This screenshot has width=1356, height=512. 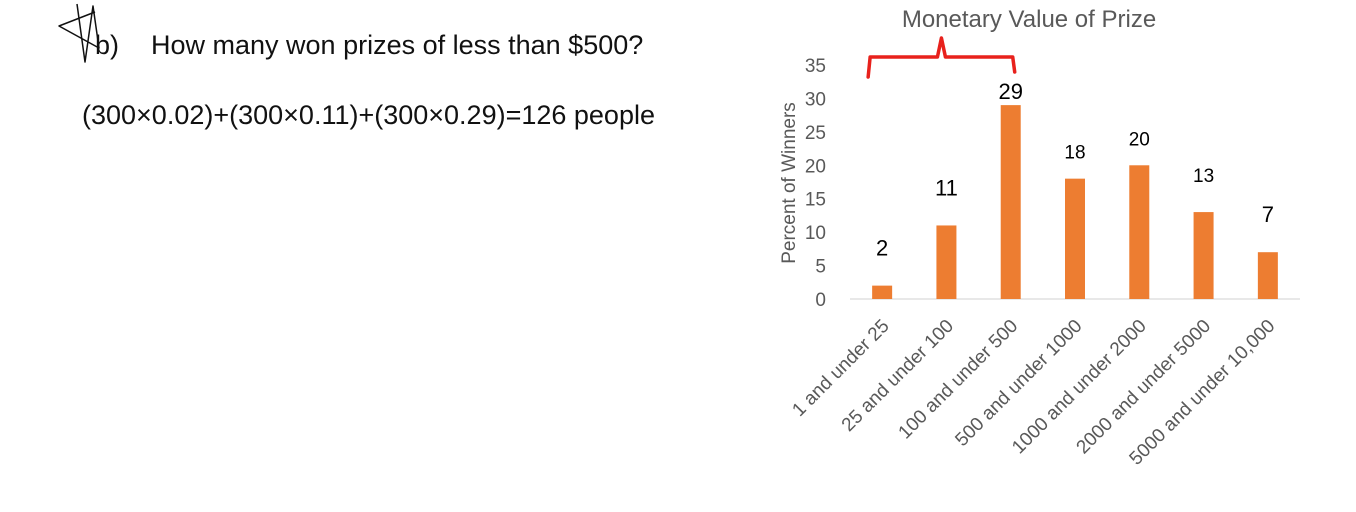 What do you see at coordinates (1139, 139) in the screenshot?
I see `data-label: 20` at bounding box center [1139, 139].